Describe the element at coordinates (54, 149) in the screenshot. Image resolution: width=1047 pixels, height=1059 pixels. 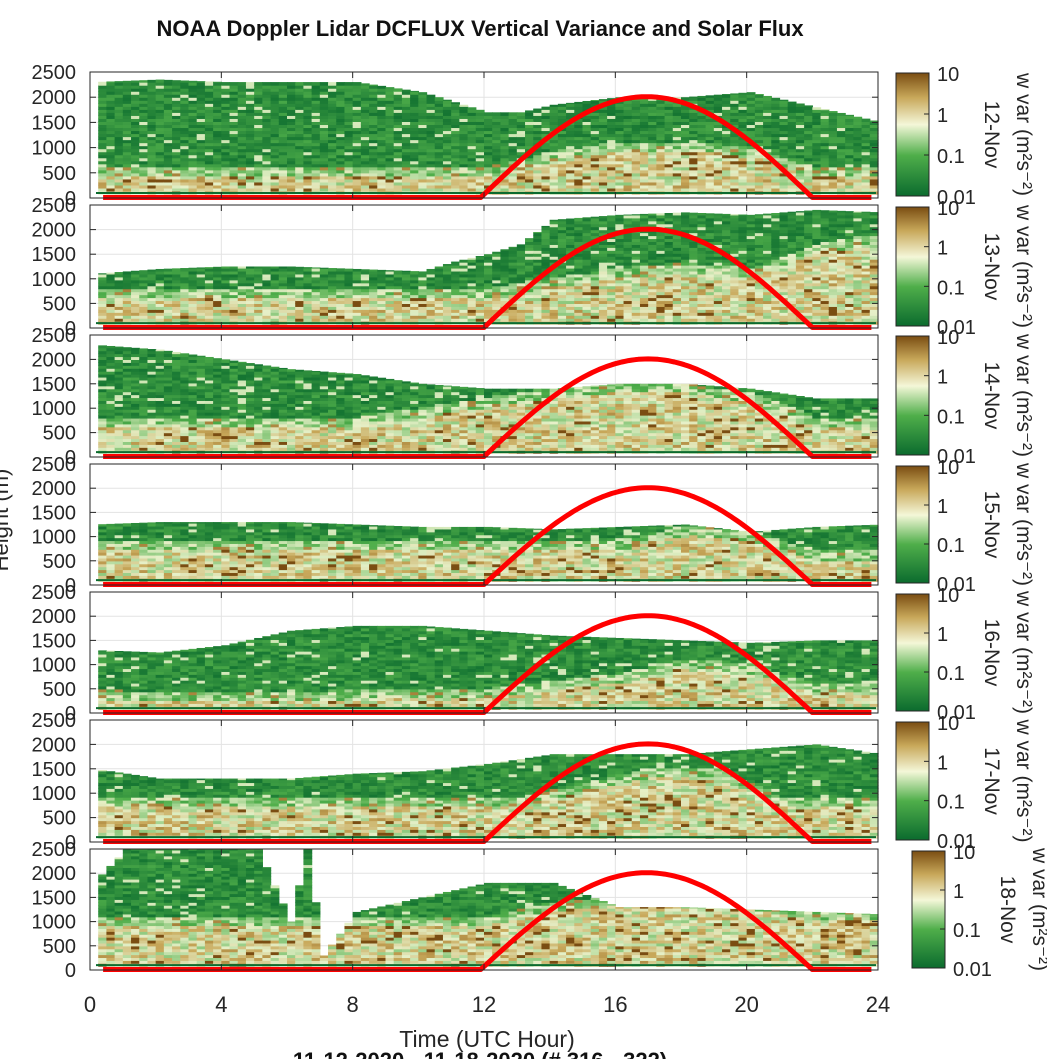
I see `y-tick-label: 1000` at that location.